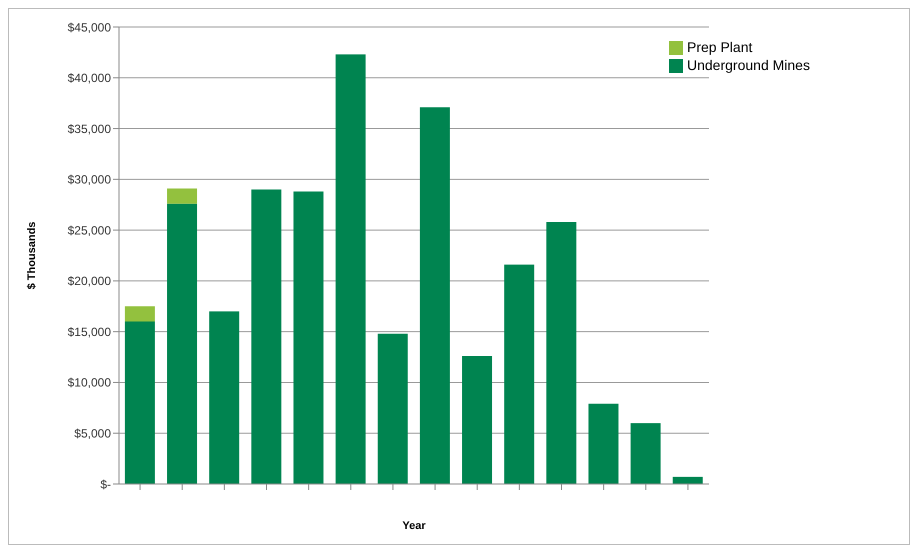 The image size is (915, 552). I want to click on y-tick-label: $30,000, so click(90, 179).